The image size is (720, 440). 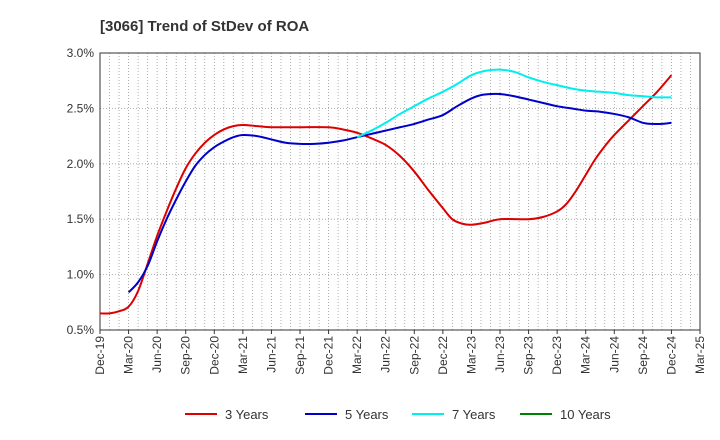 What do you see at coordinates (81, 164) in the screenshot?
I see `y-tick-label: 2.0%` at bounding box center [81, 164].